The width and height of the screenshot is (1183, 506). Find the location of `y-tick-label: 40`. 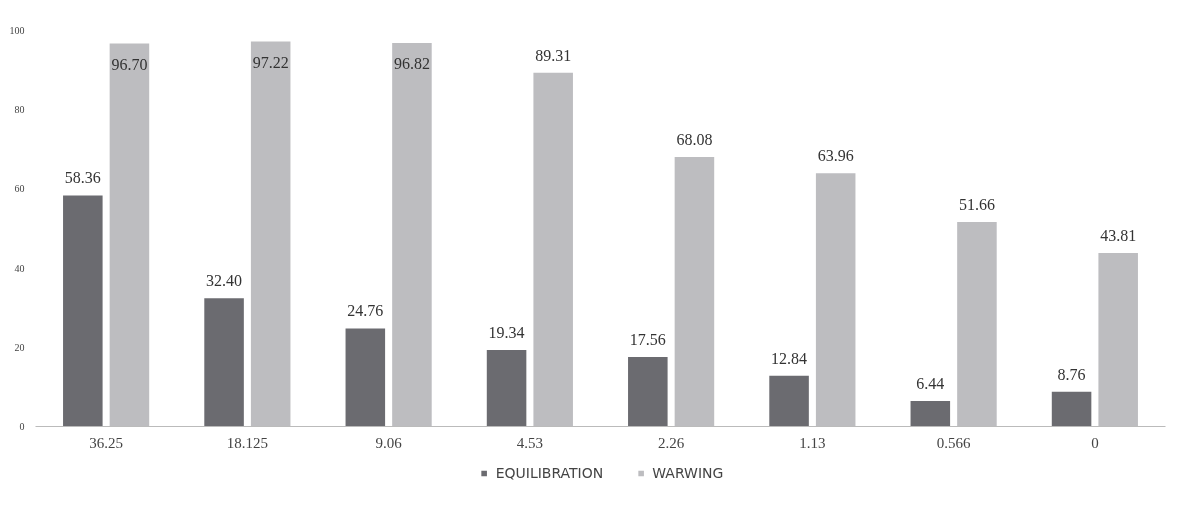

y-tick-label: 40 is located at coordinates (19, 268).